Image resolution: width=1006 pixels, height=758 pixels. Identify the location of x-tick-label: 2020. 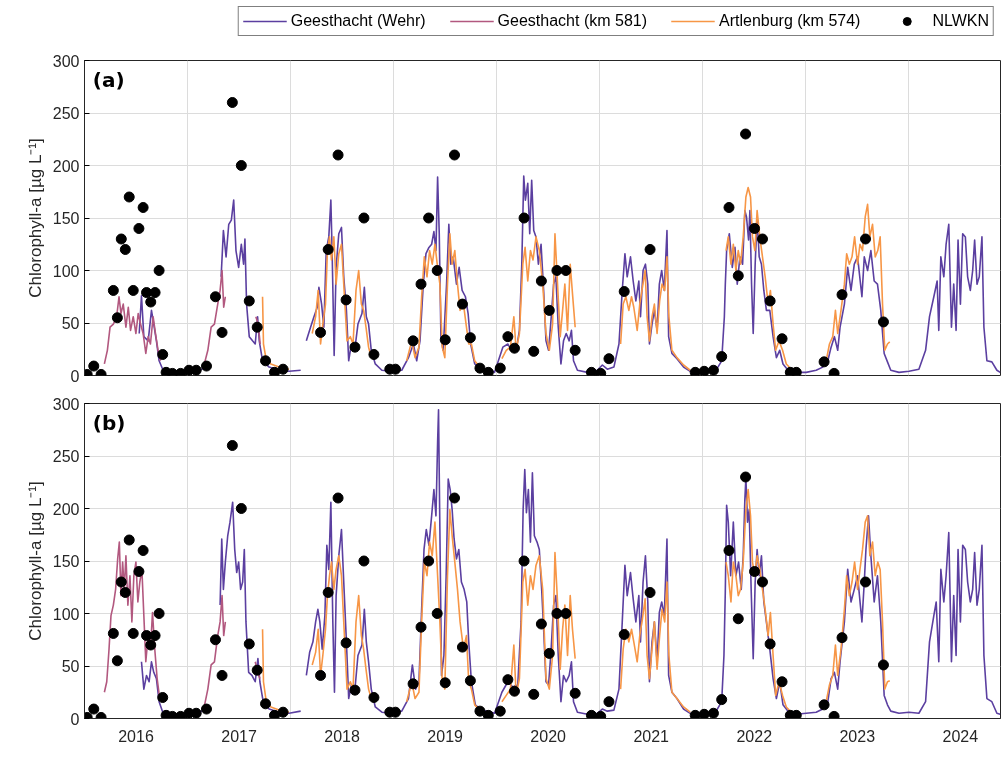
(548, 736).